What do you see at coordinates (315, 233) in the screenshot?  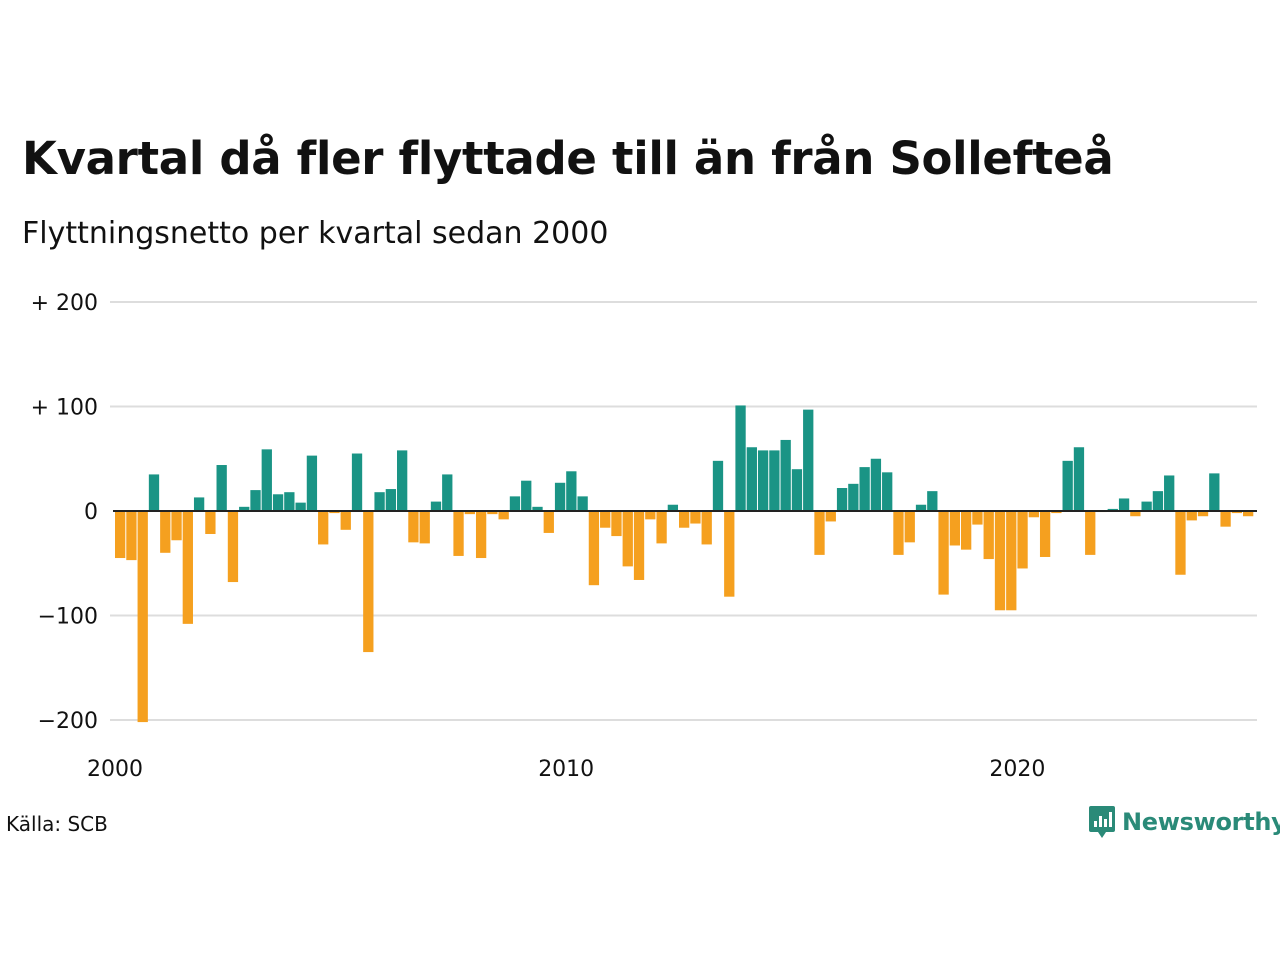 I see `chart-subtitle: Flyttningsnetto per kvartal sedan 2000` at bounding box center [315, 233].